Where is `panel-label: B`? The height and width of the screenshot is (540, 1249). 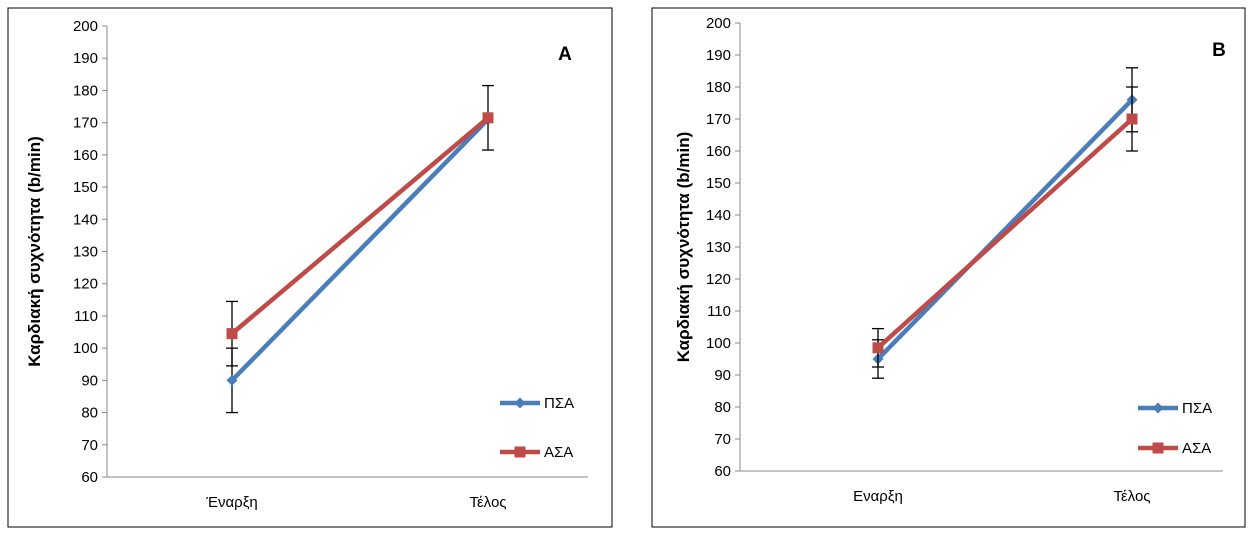 panel-label: B is located at coordinates (1219, 50).